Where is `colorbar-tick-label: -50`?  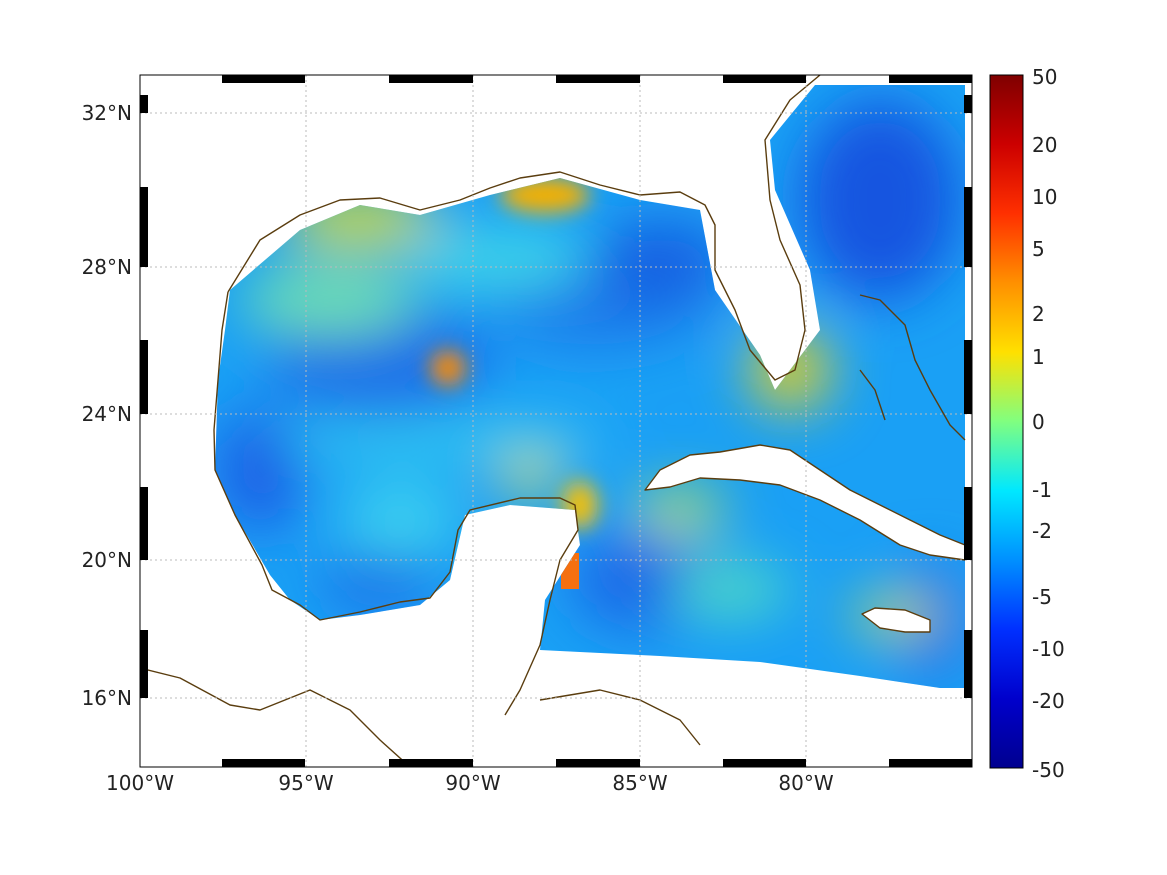 colorbar-tick-label: -50 is located at coordinates (1048, 770).